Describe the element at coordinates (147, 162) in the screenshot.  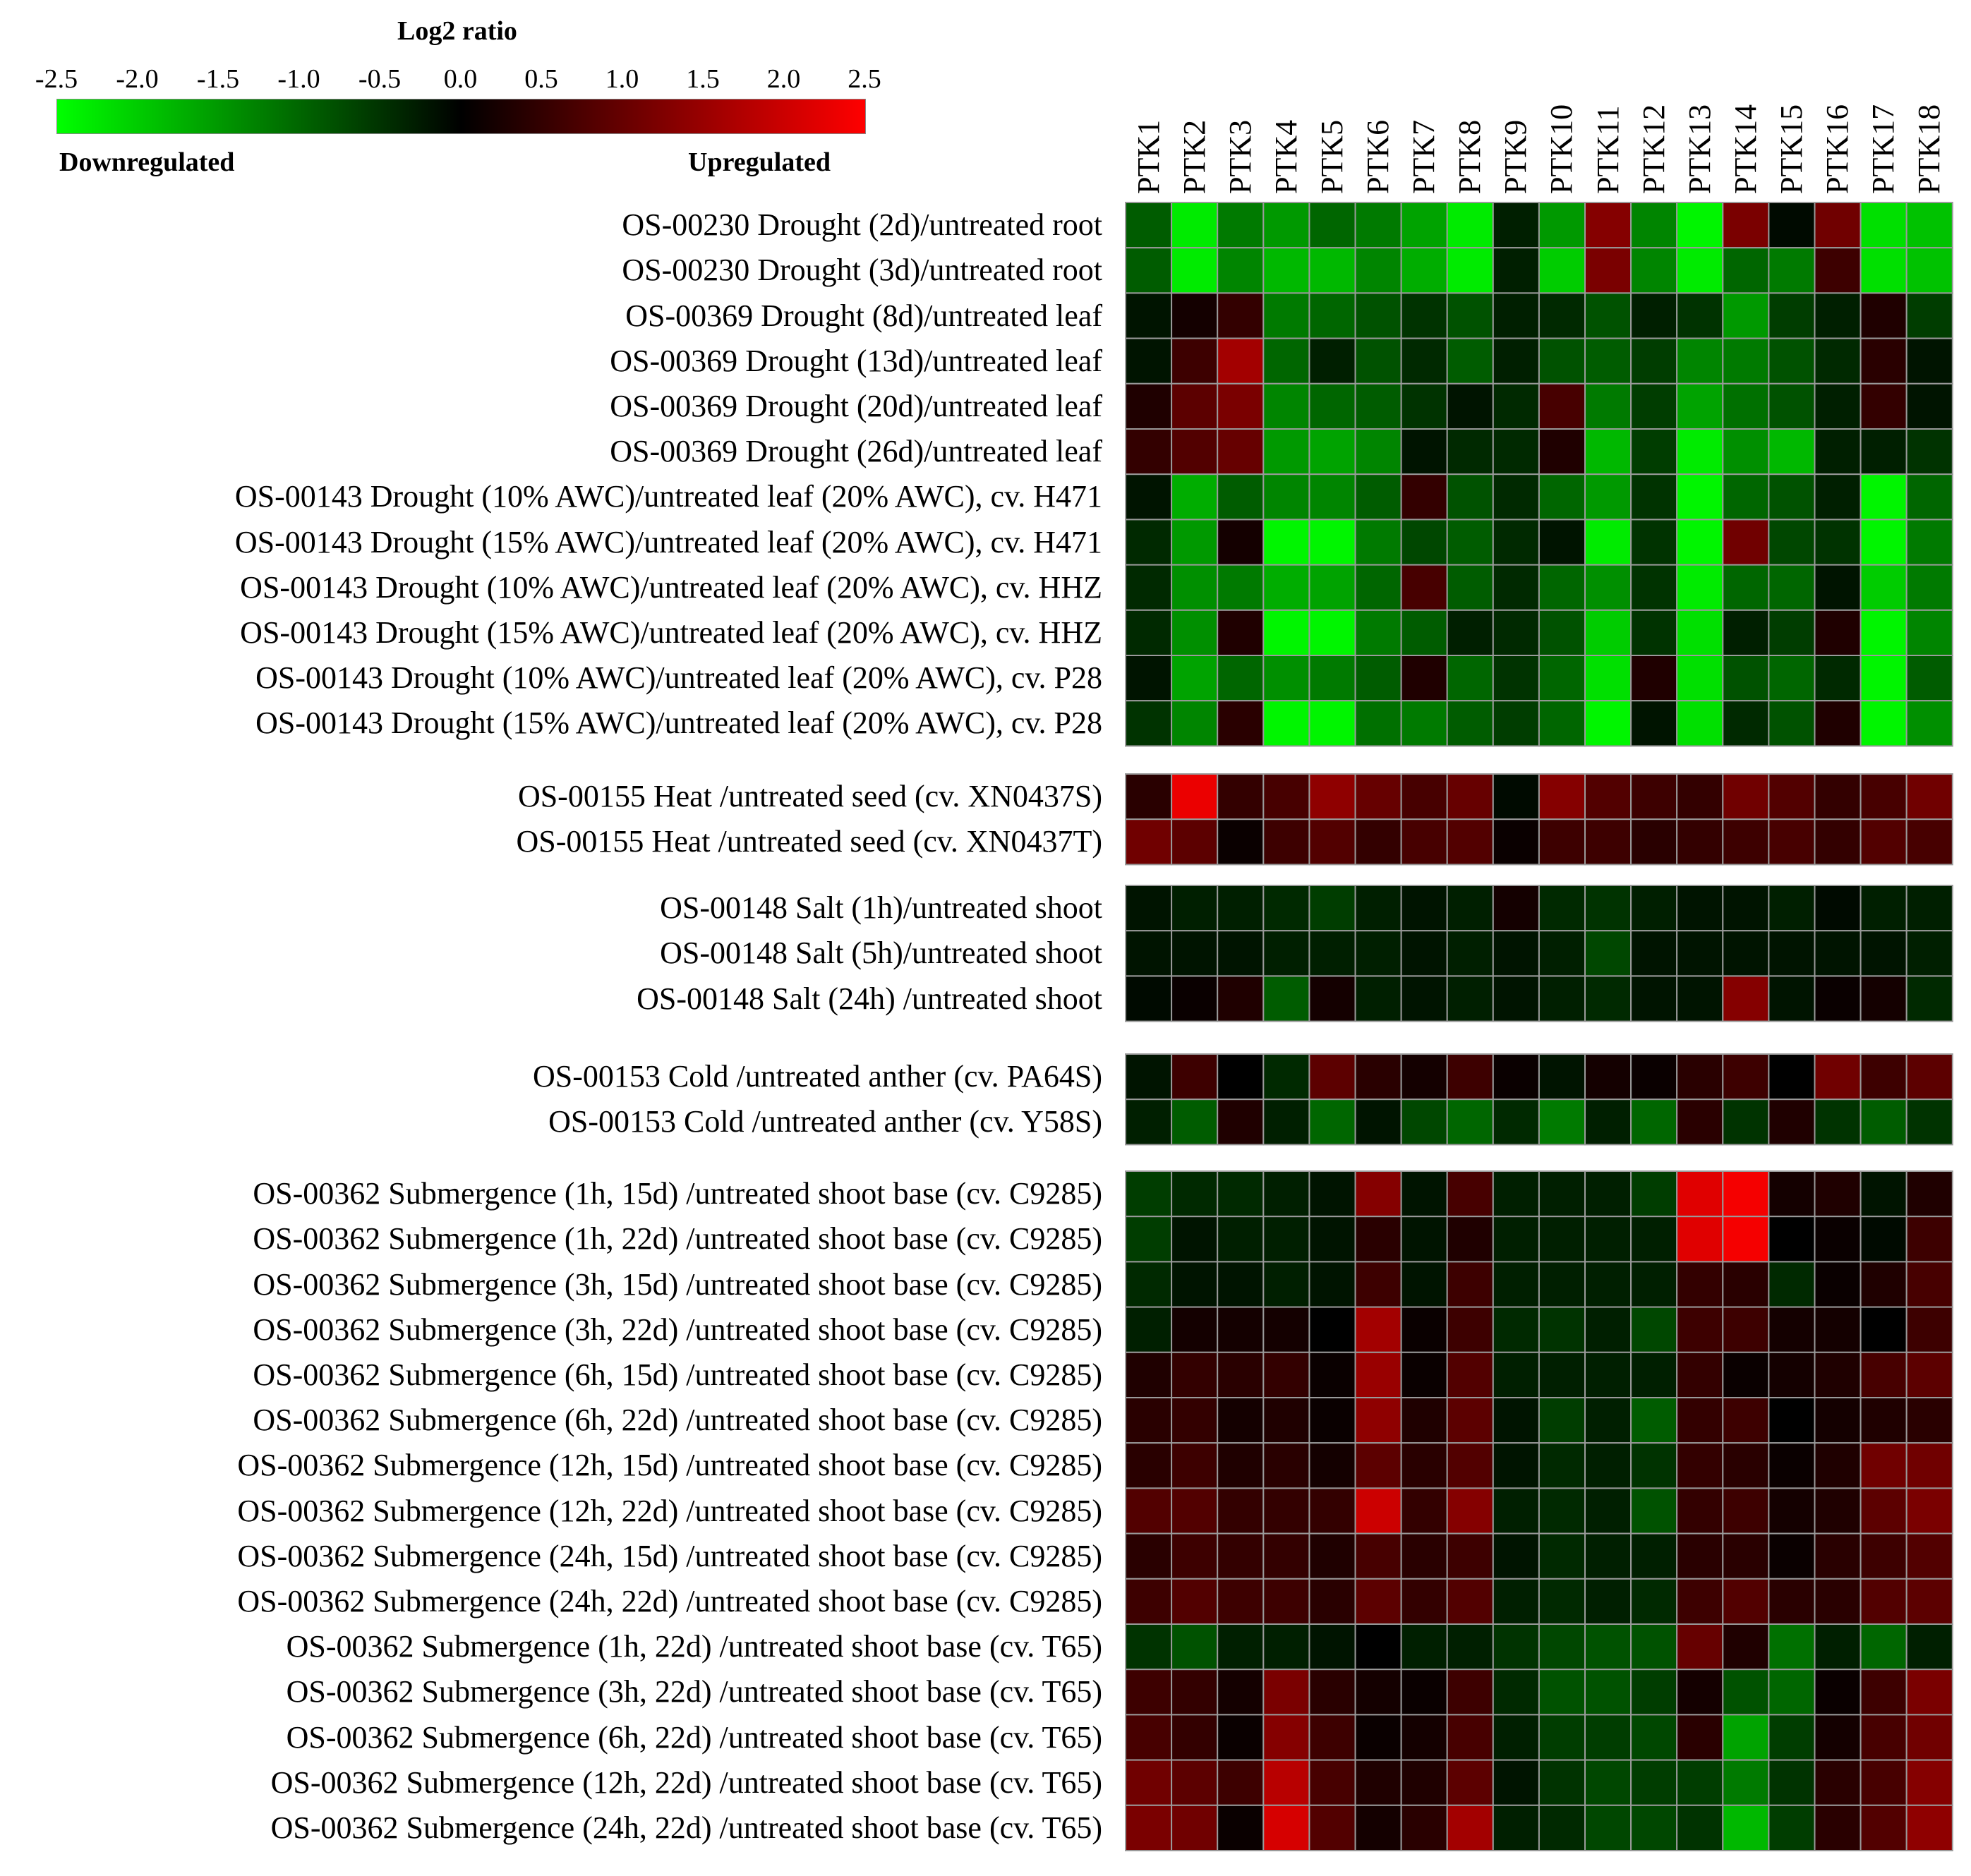
I see `legend-low-label: Downregulated` at that location.